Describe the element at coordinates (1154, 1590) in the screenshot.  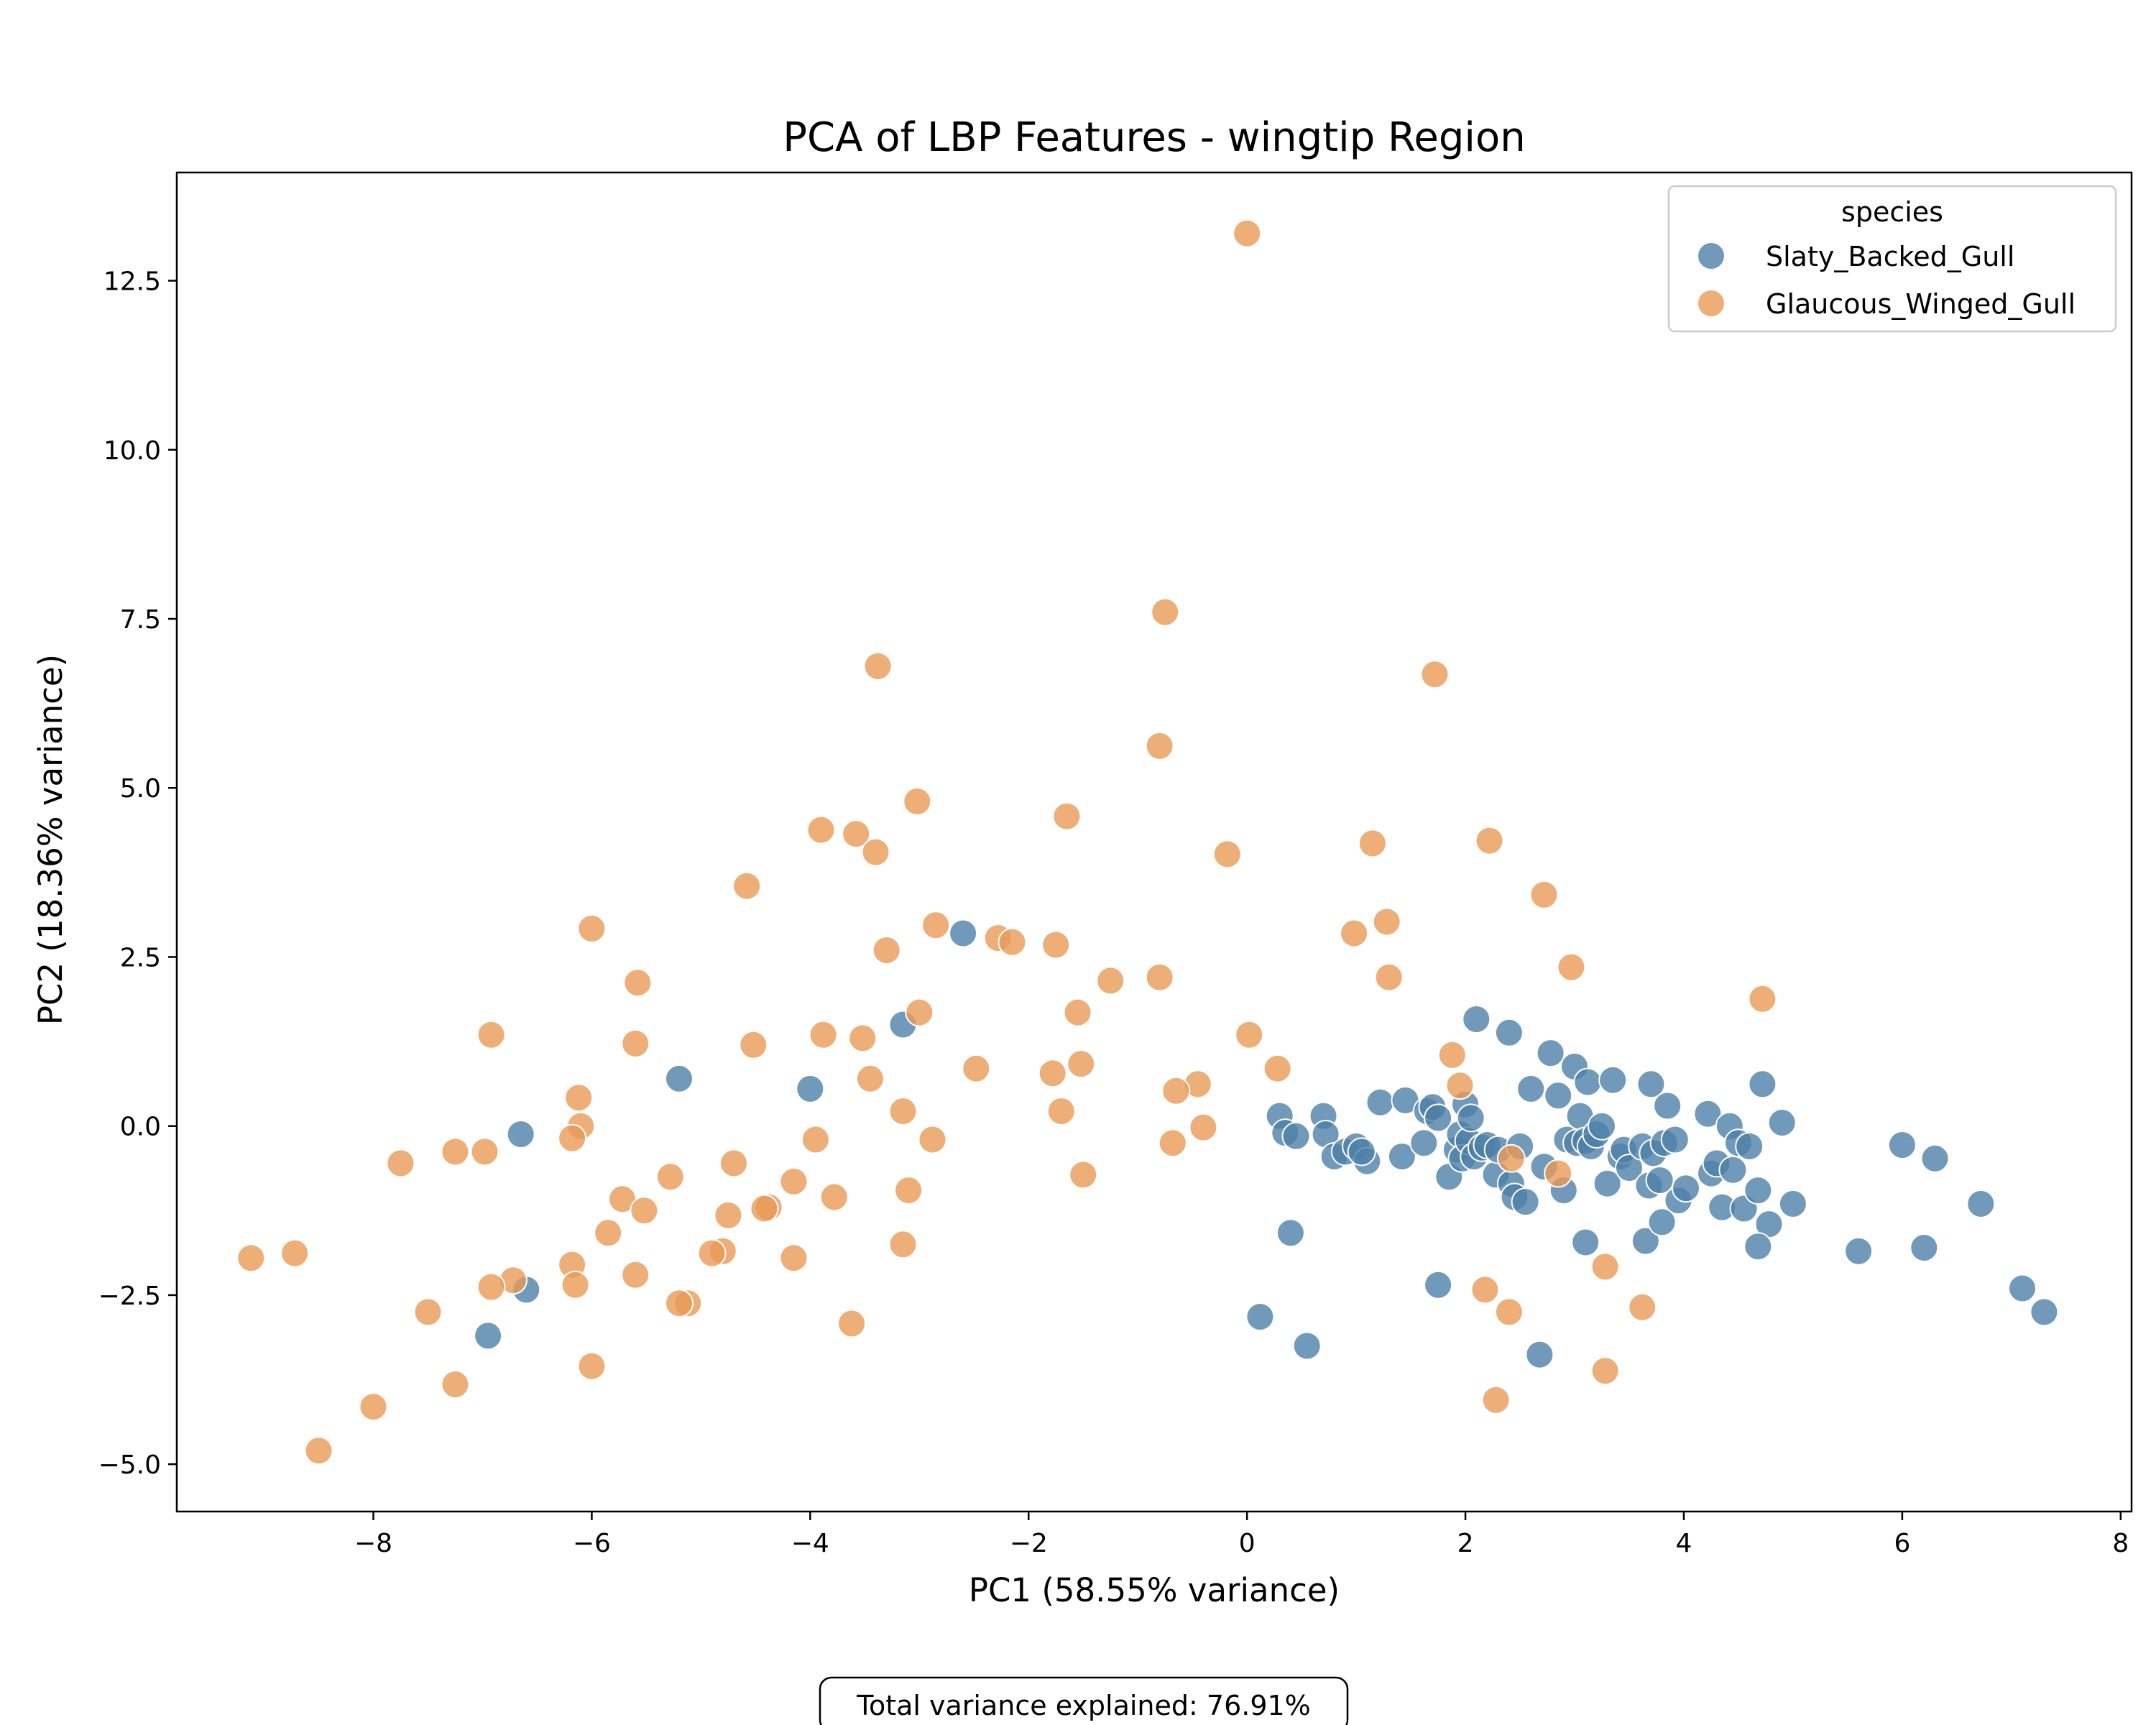
I see `x-axis-title: PC1 (58.55% variance)` at that location.